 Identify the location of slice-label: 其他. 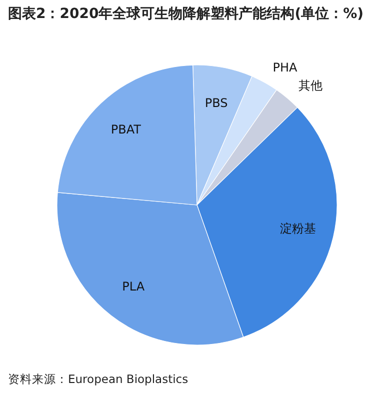
(310, 85).